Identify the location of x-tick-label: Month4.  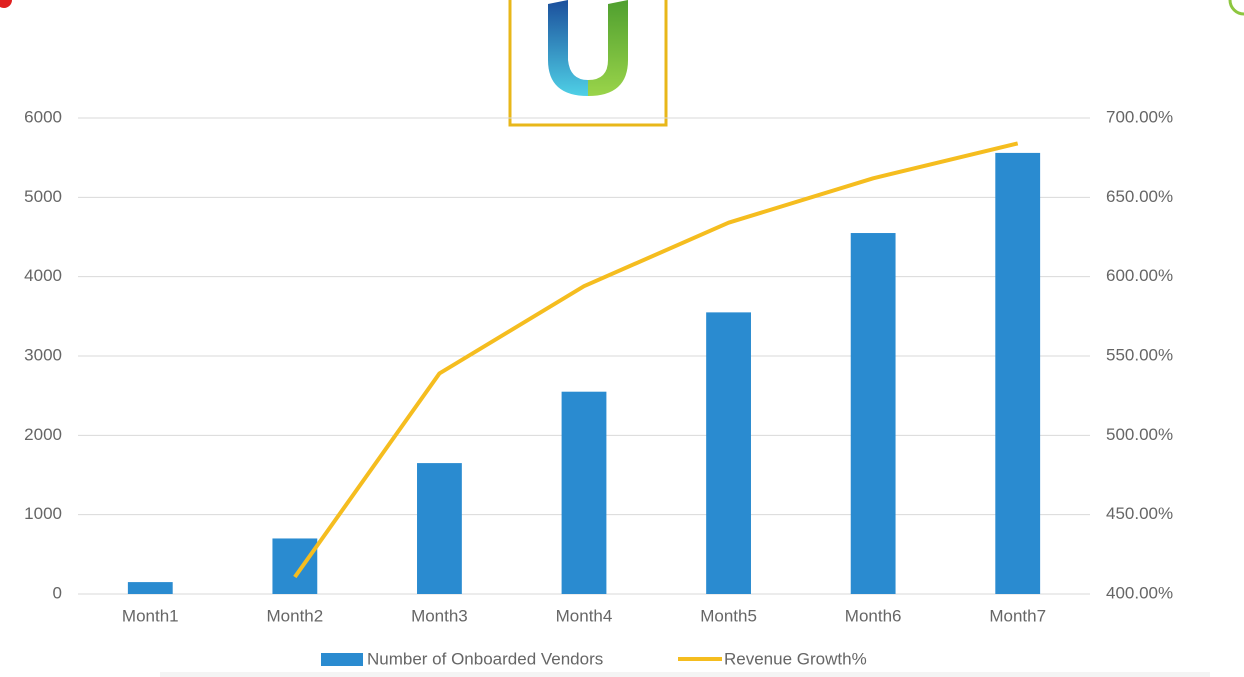
(584, 615).